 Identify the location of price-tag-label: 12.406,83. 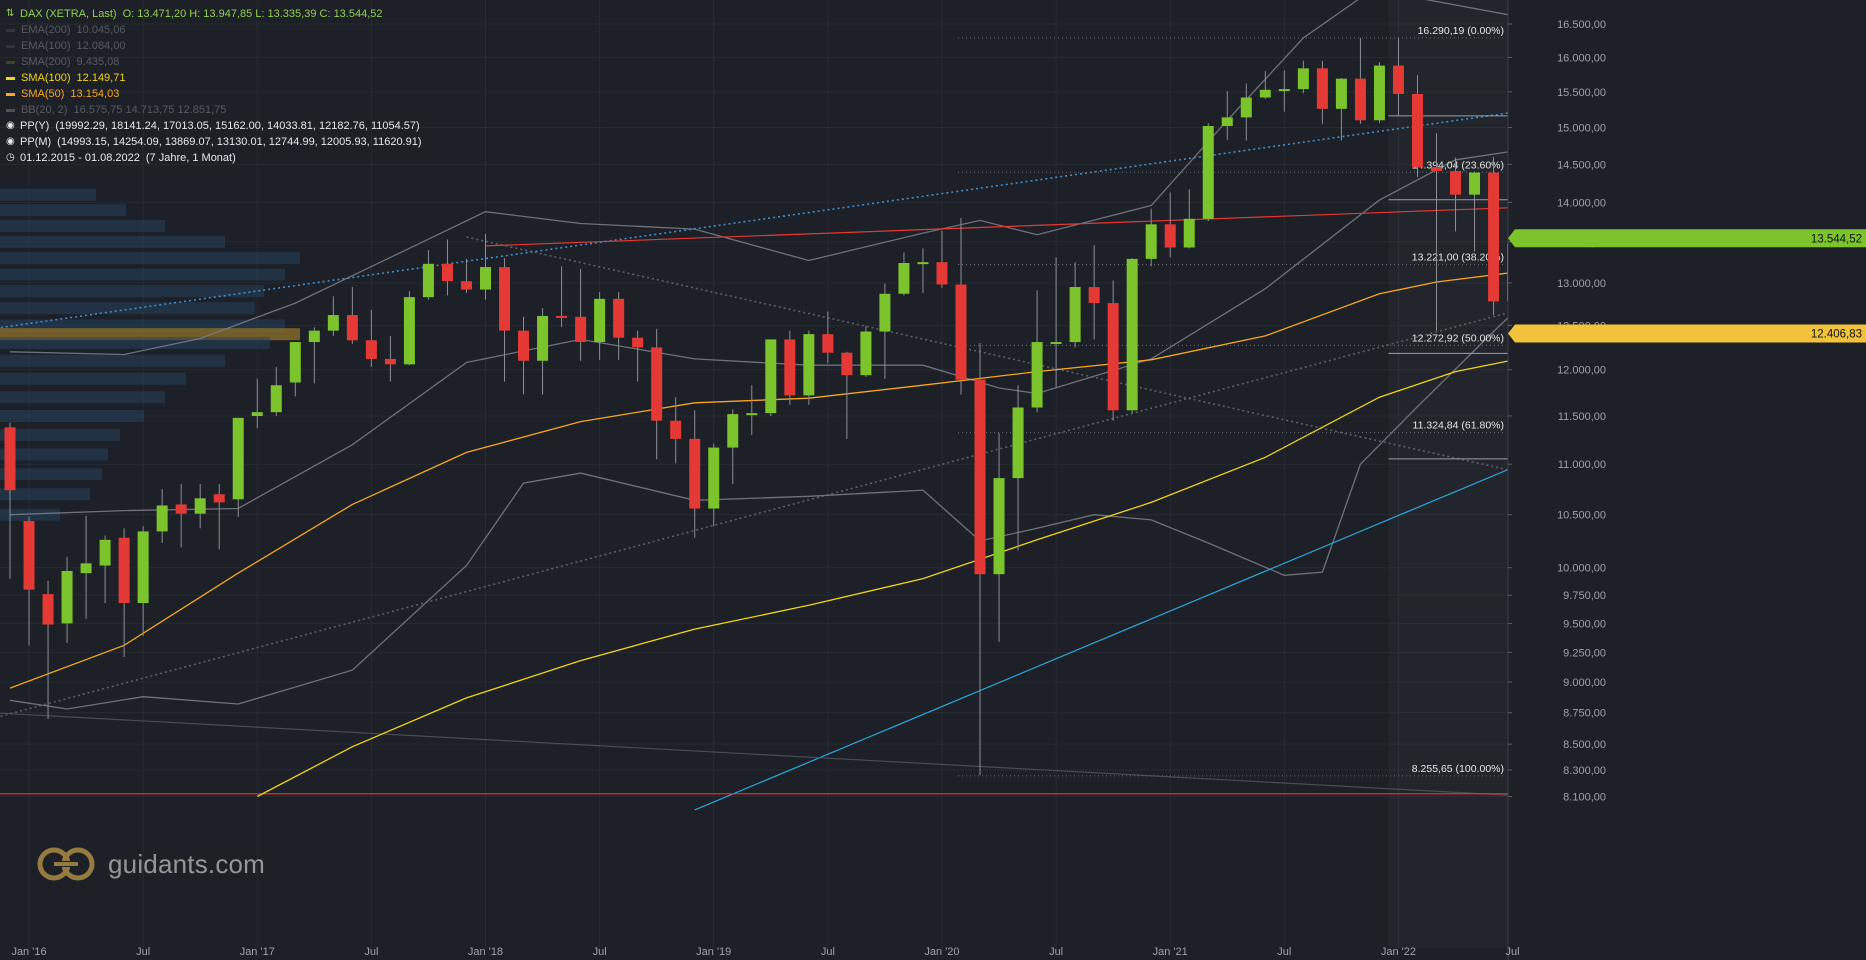
(1836, 335).